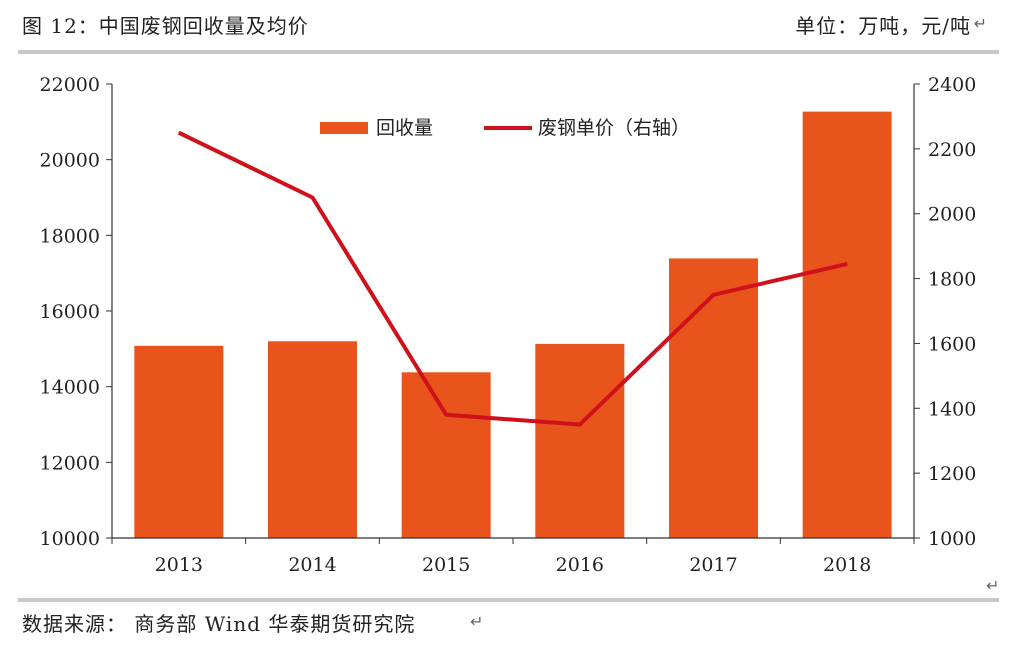  Describe the element at coordinates (179, 441) in the screenshot. I see `bar-2013` at that location.